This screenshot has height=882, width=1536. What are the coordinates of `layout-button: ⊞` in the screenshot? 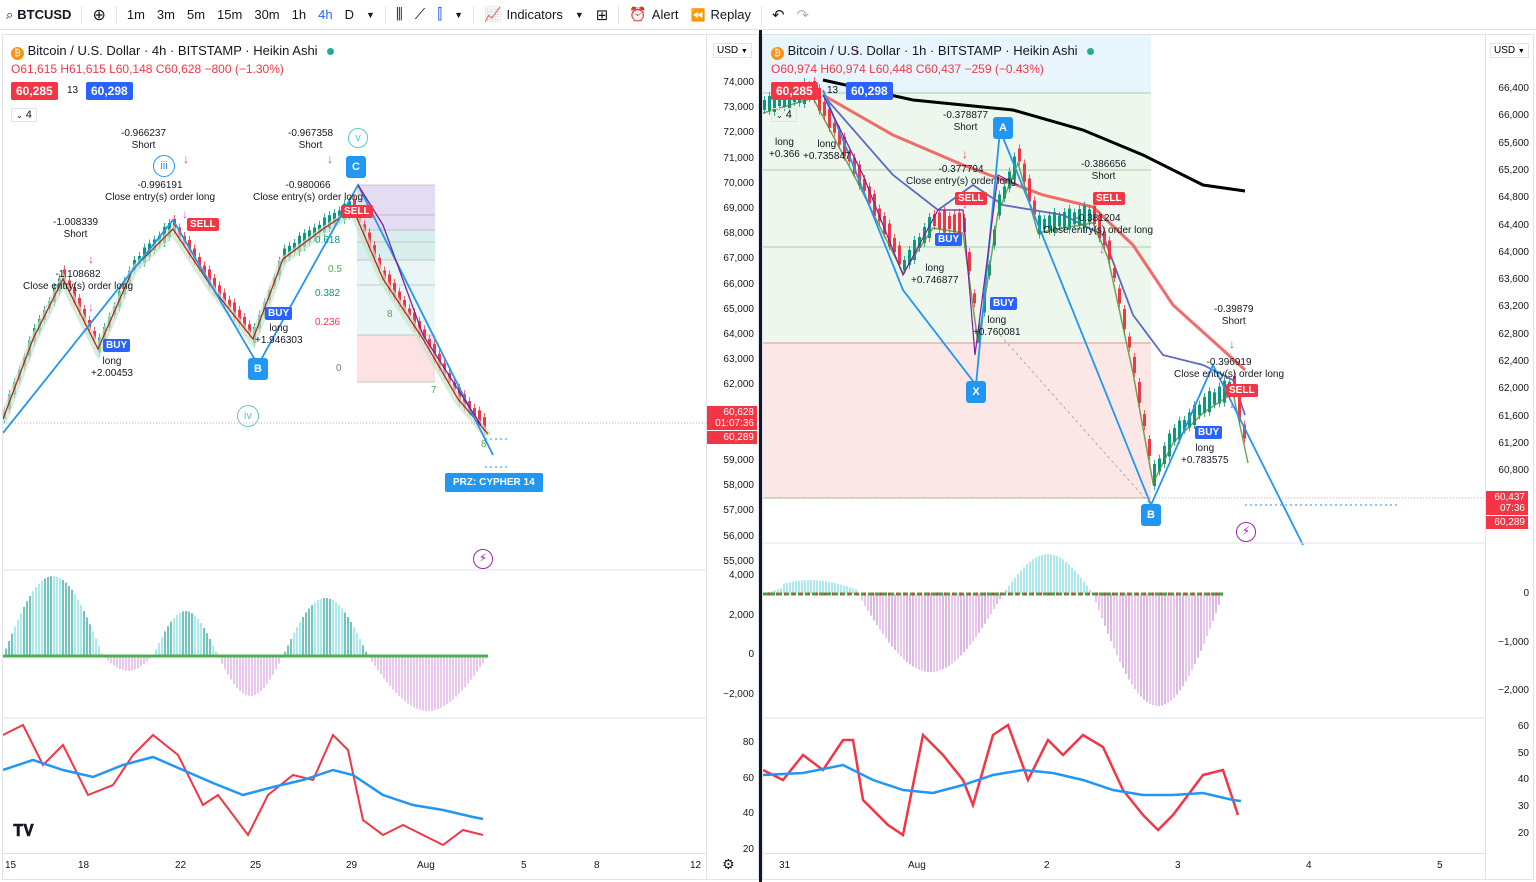 It's located at (602, 15).